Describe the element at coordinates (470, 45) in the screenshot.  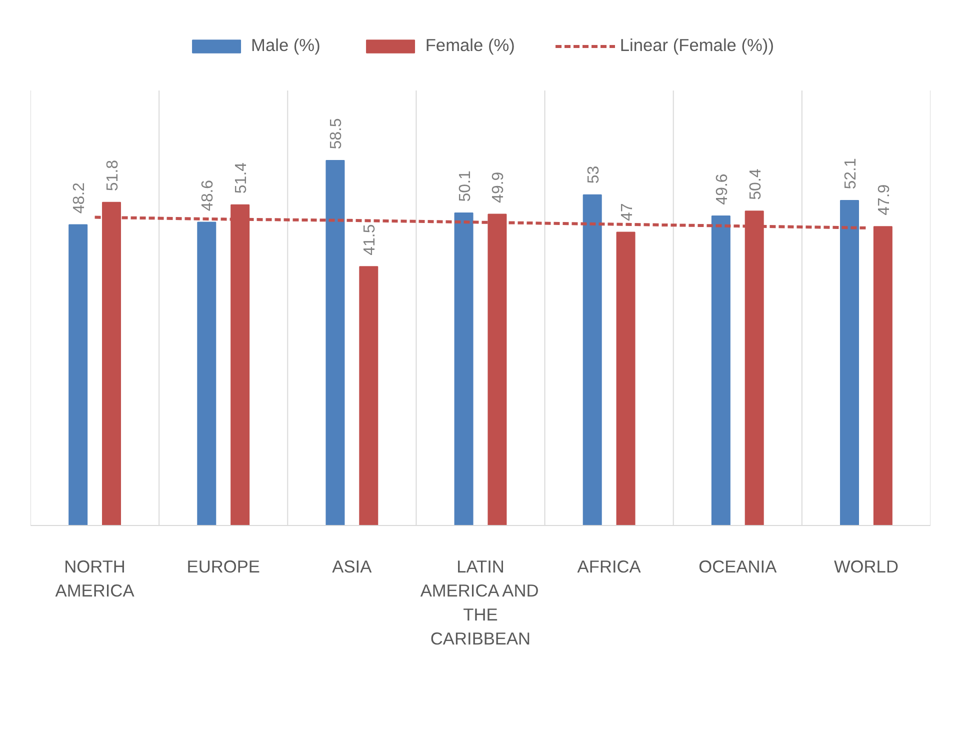
I see `legend-label: Female (%)` at that location.